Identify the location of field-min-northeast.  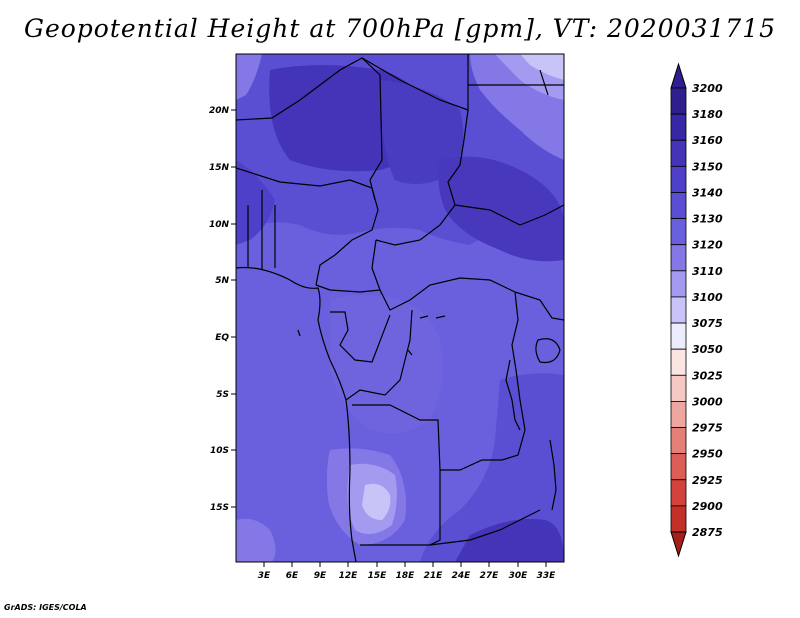
(542, 67).